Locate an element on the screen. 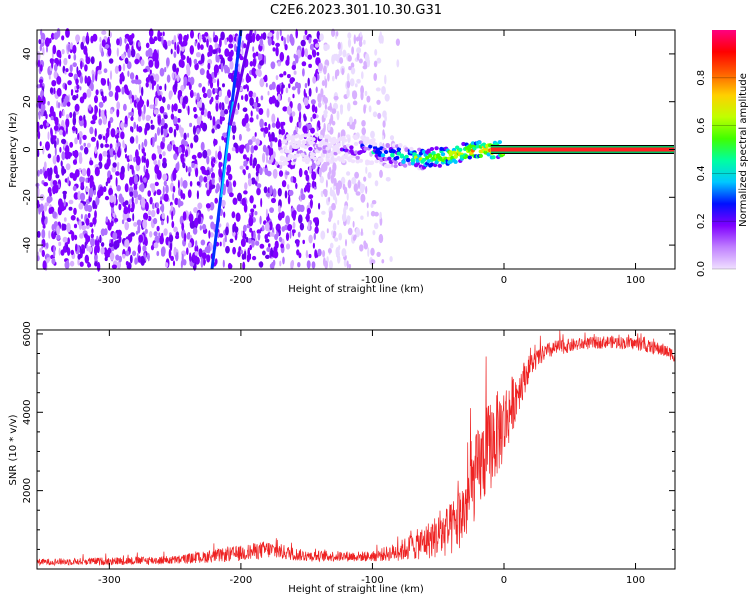 The image size is (750, 600). carrier-line is located at coordinates (582, 149).